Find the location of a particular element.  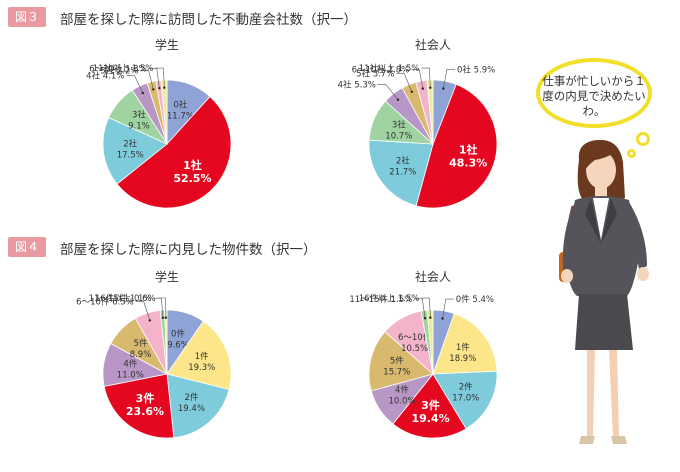

slice-outside-label: 6〜10社 1.3% is located at coordinates (118, 69).